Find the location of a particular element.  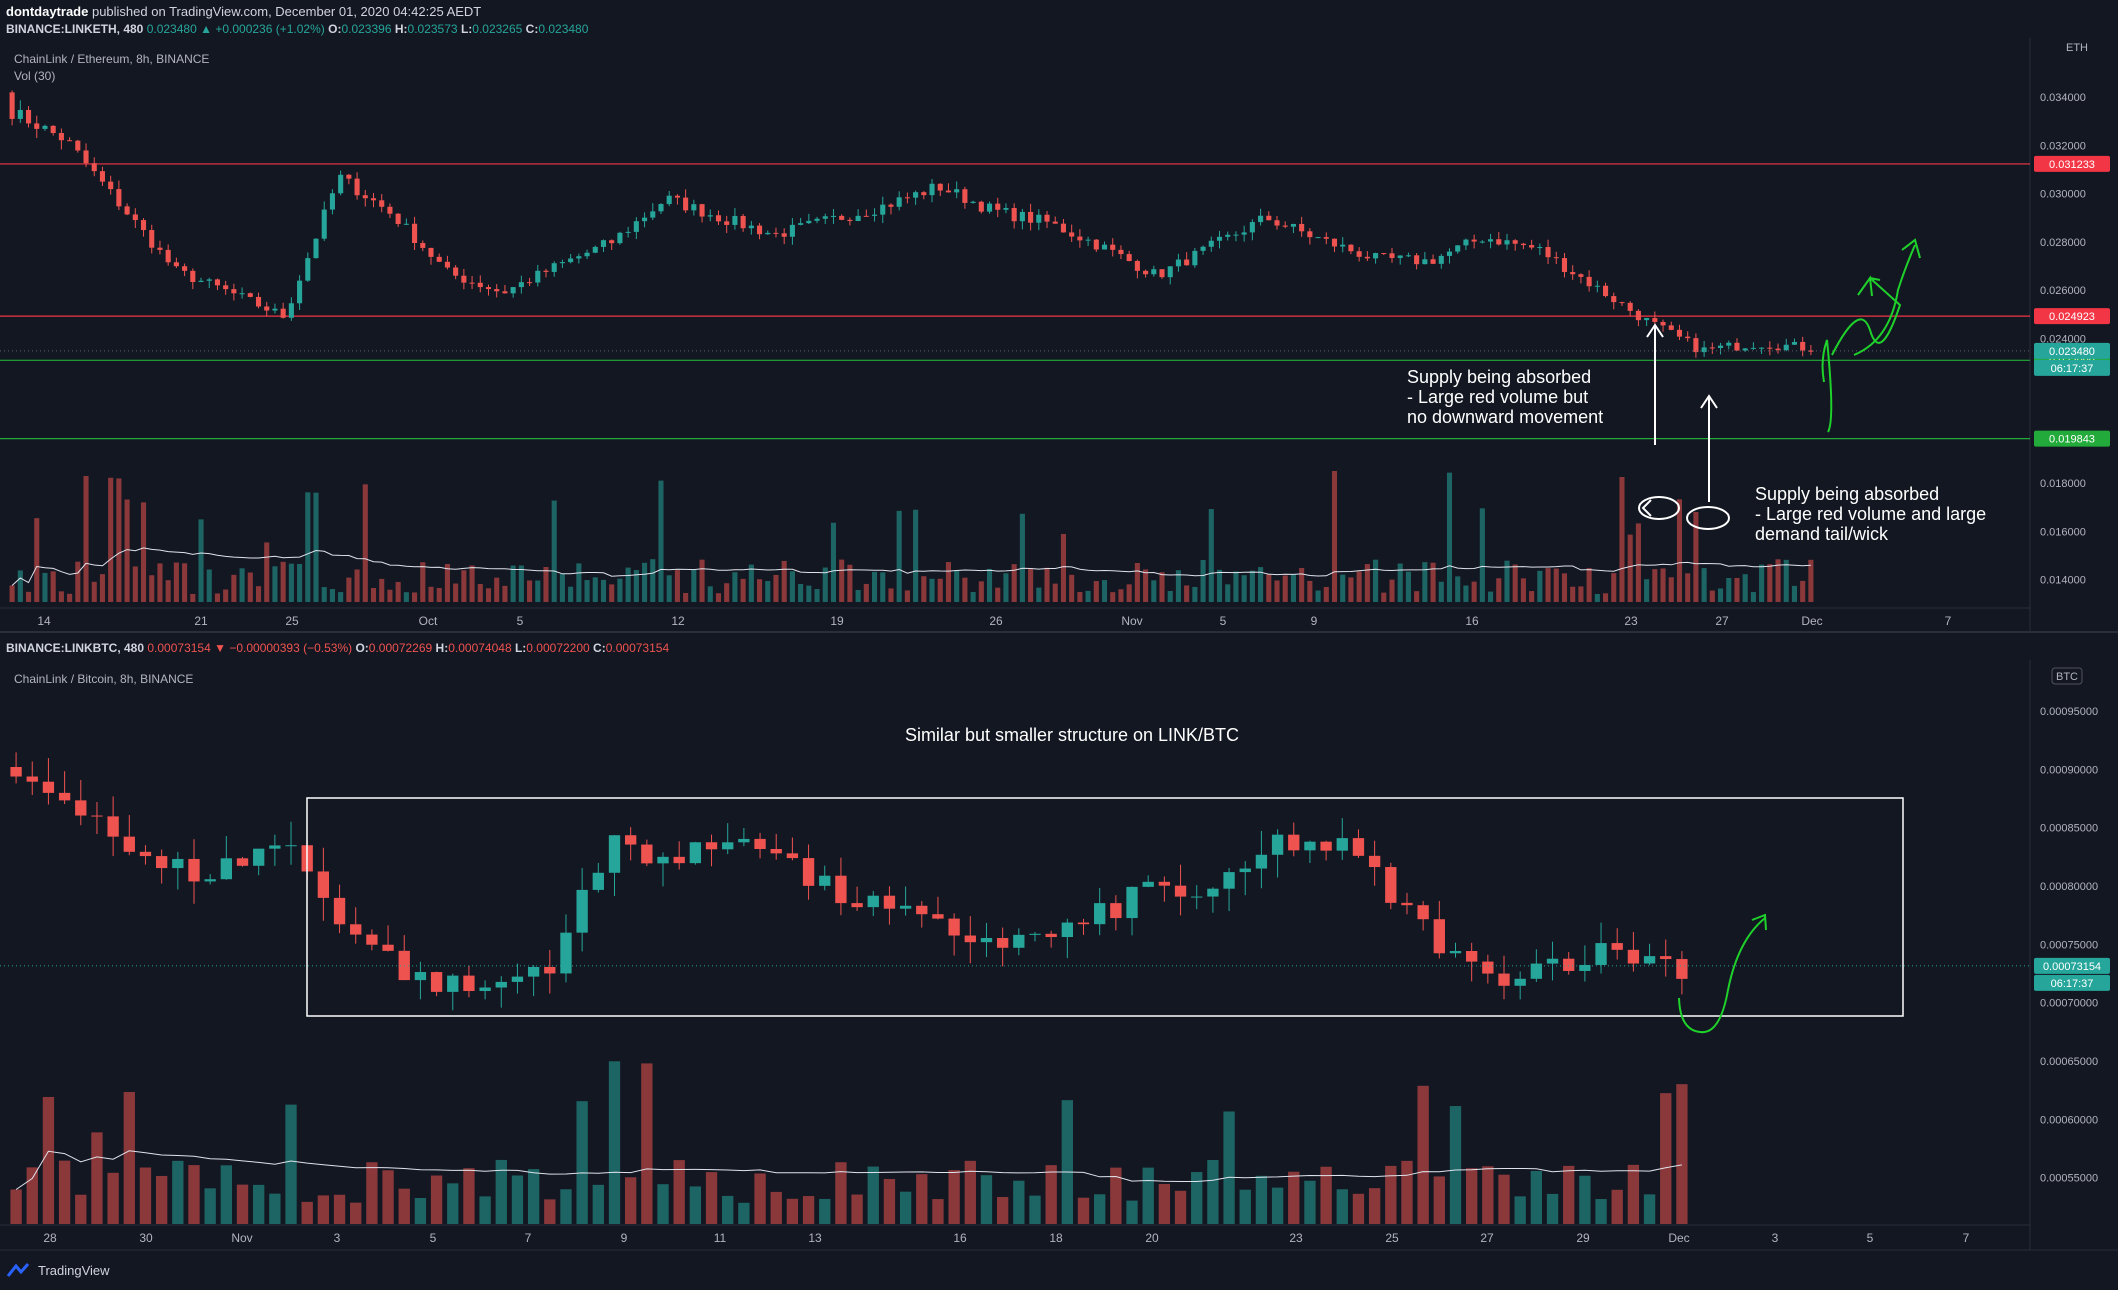

bottom-currency-box is located at coordinates (2067, 676).